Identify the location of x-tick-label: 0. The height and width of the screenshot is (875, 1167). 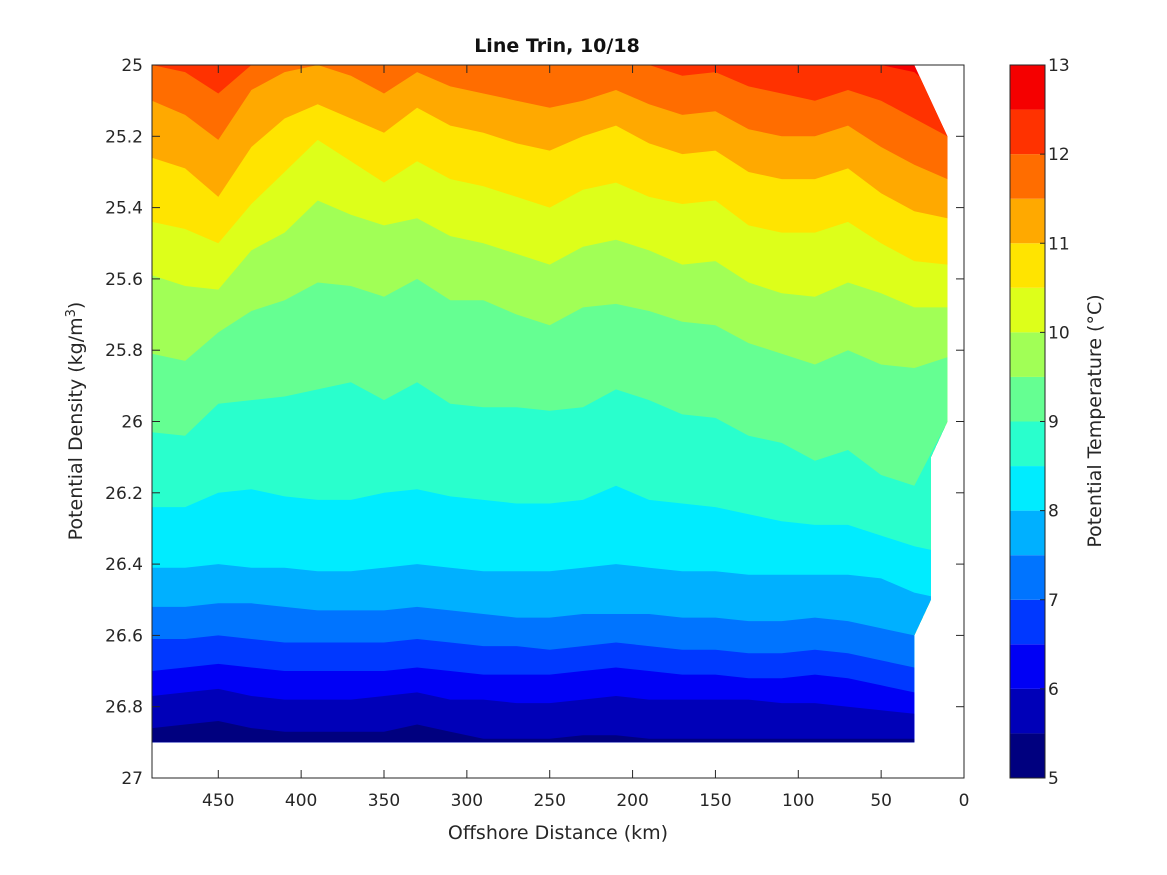
(964, 801).